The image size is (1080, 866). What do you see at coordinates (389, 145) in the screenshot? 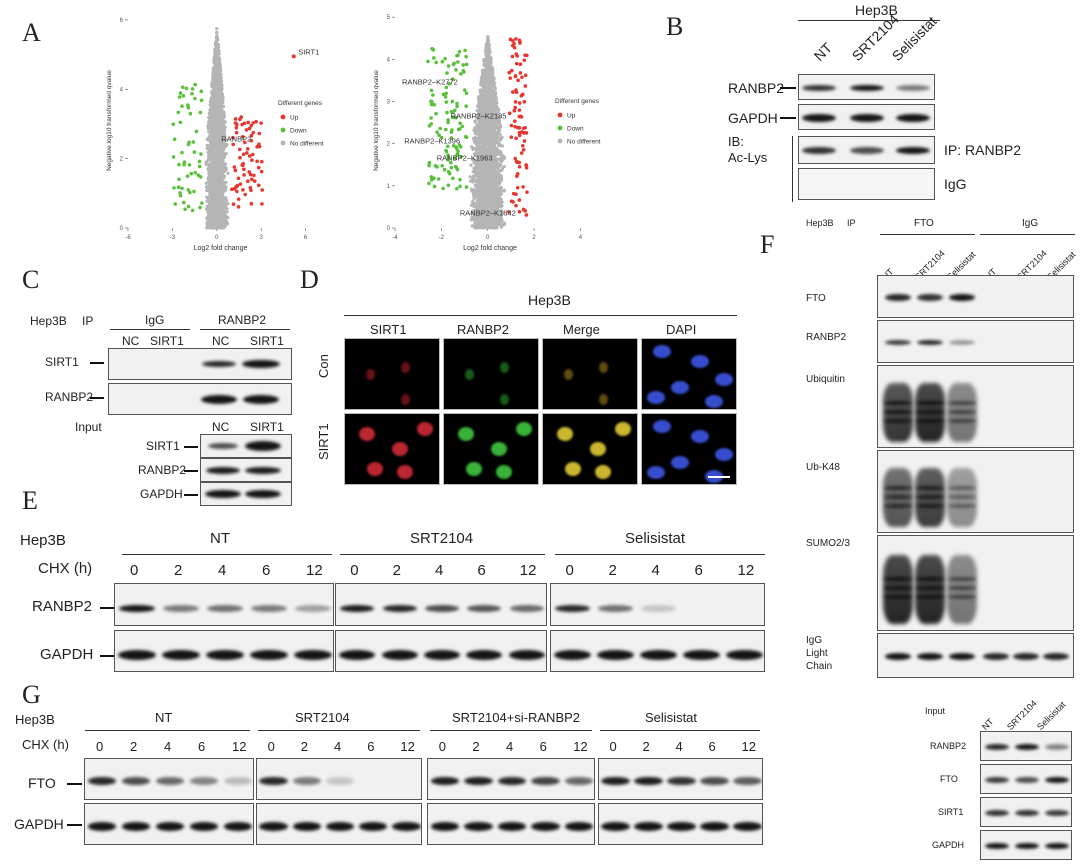
I see `y-tick-label: 2` at bounding box center [389, 145].